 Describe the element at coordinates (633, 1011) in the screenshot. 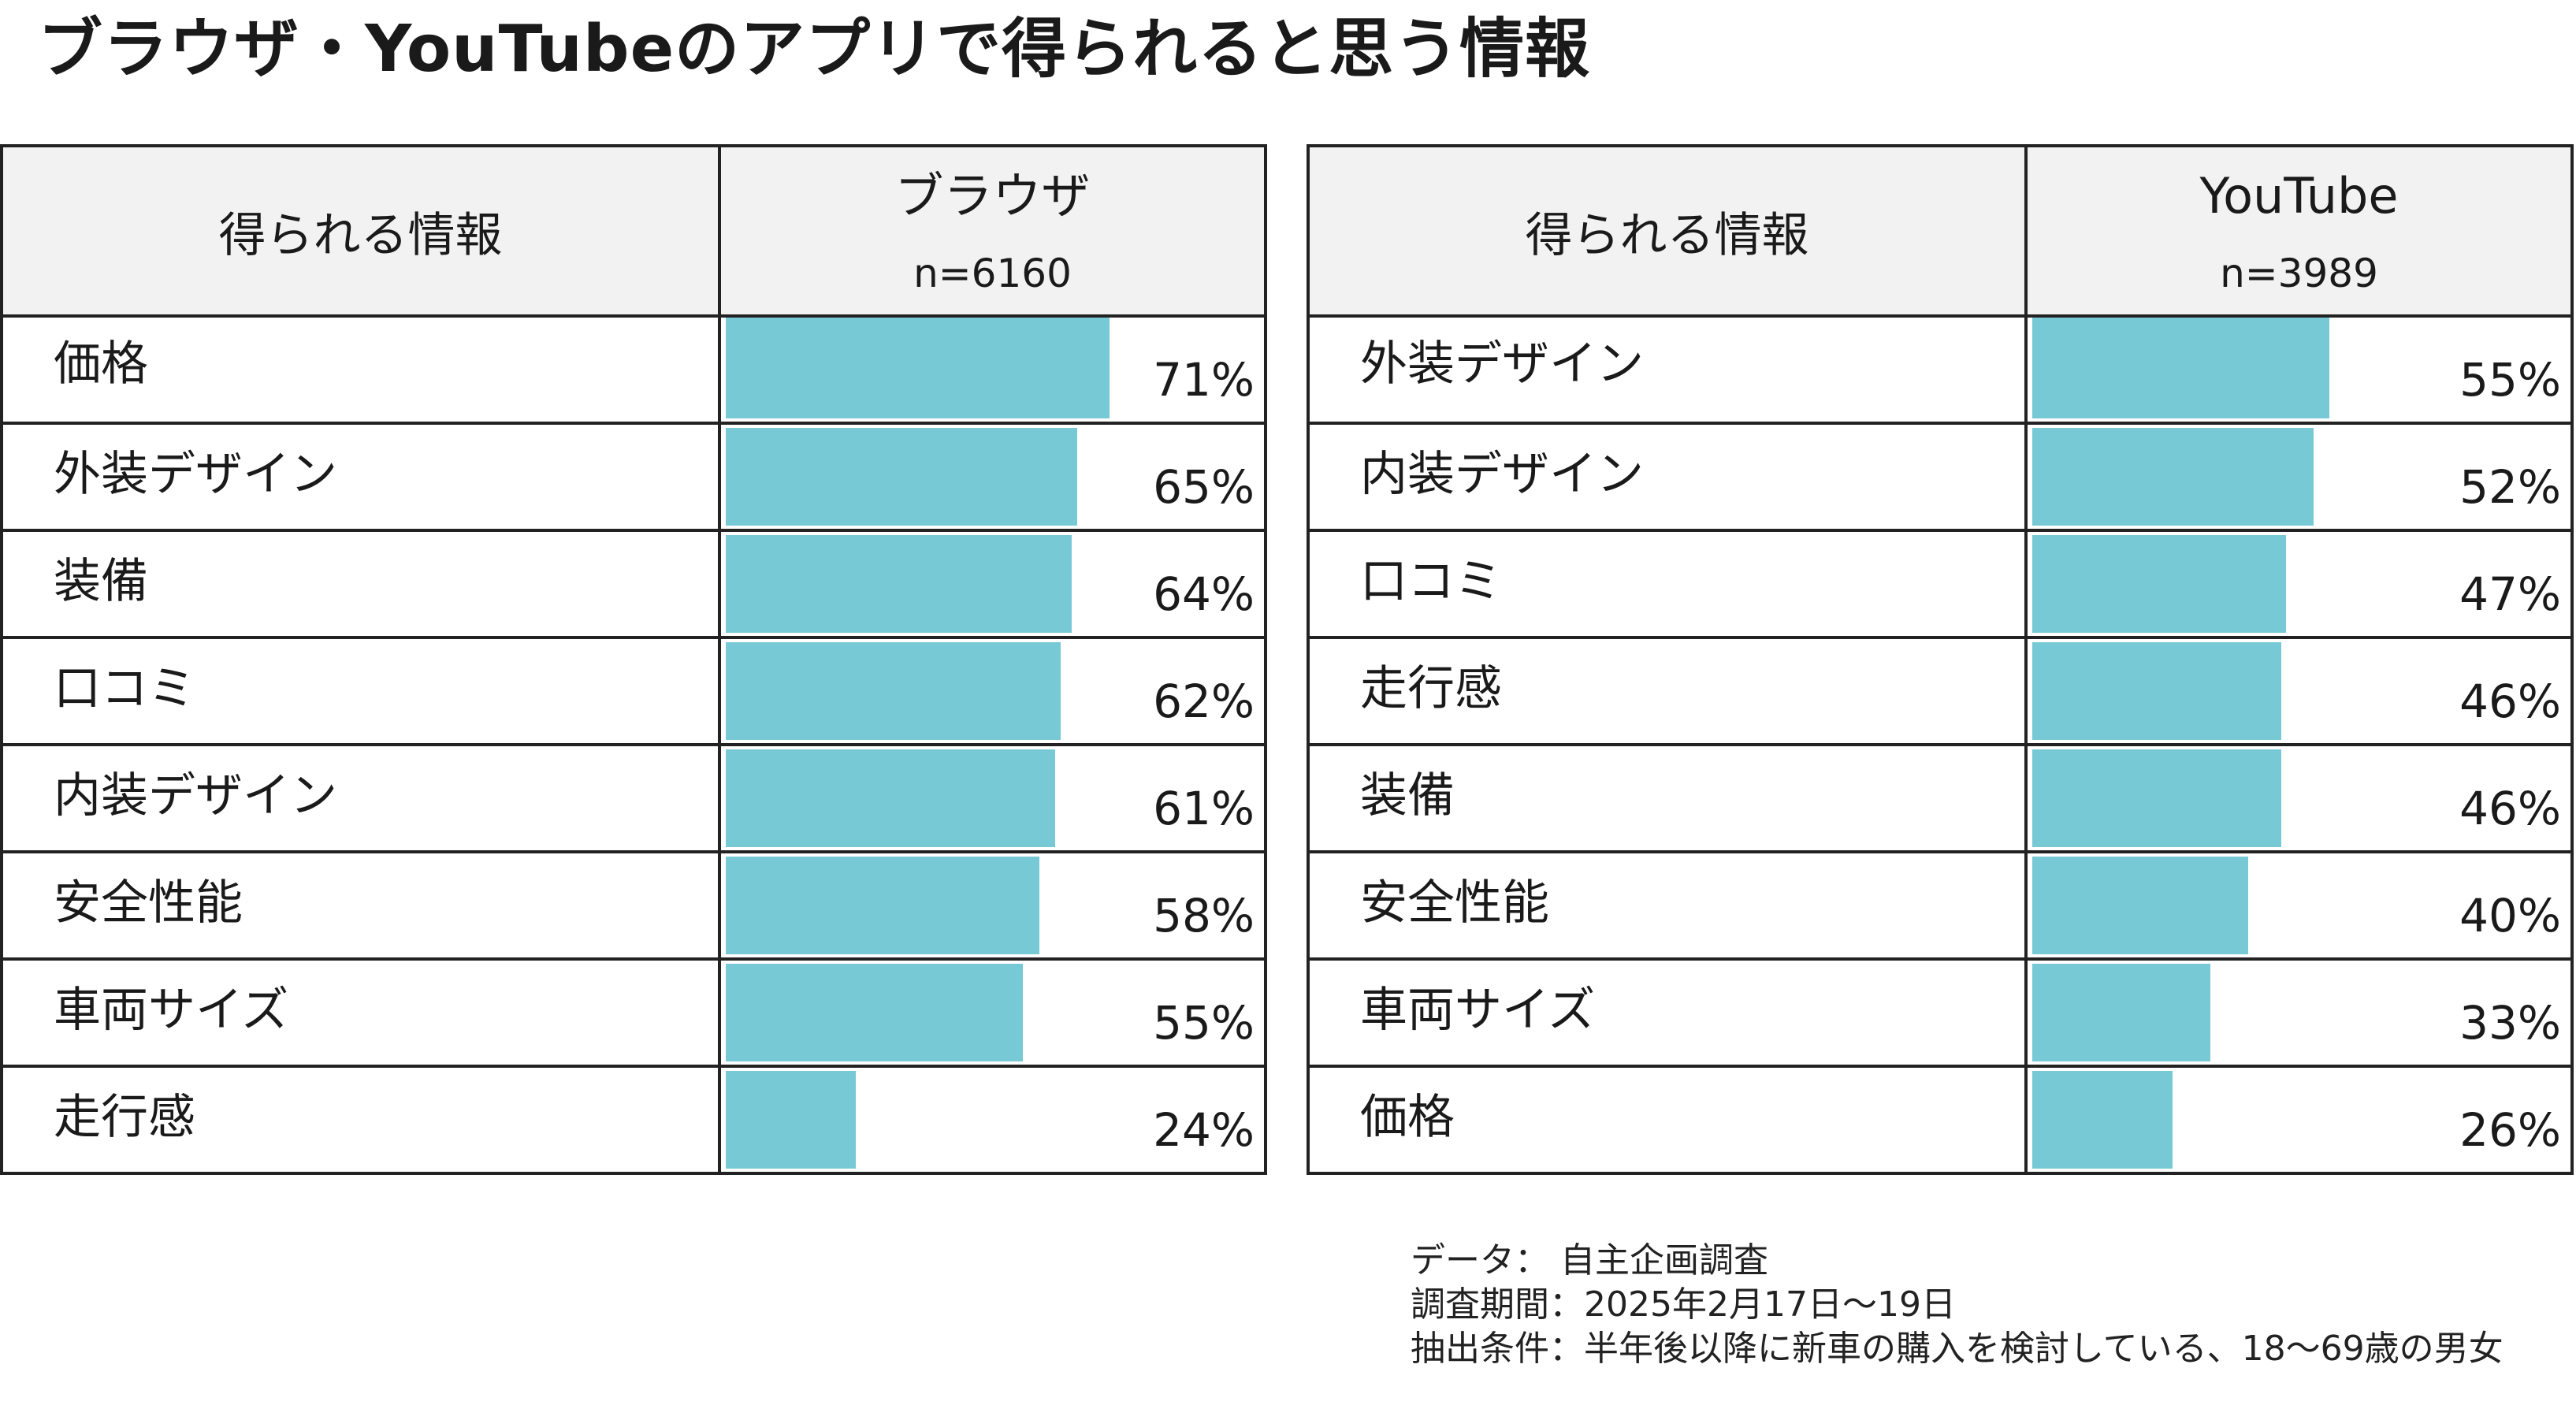

I see `table-row: 車両サイズ 55%` at that location.